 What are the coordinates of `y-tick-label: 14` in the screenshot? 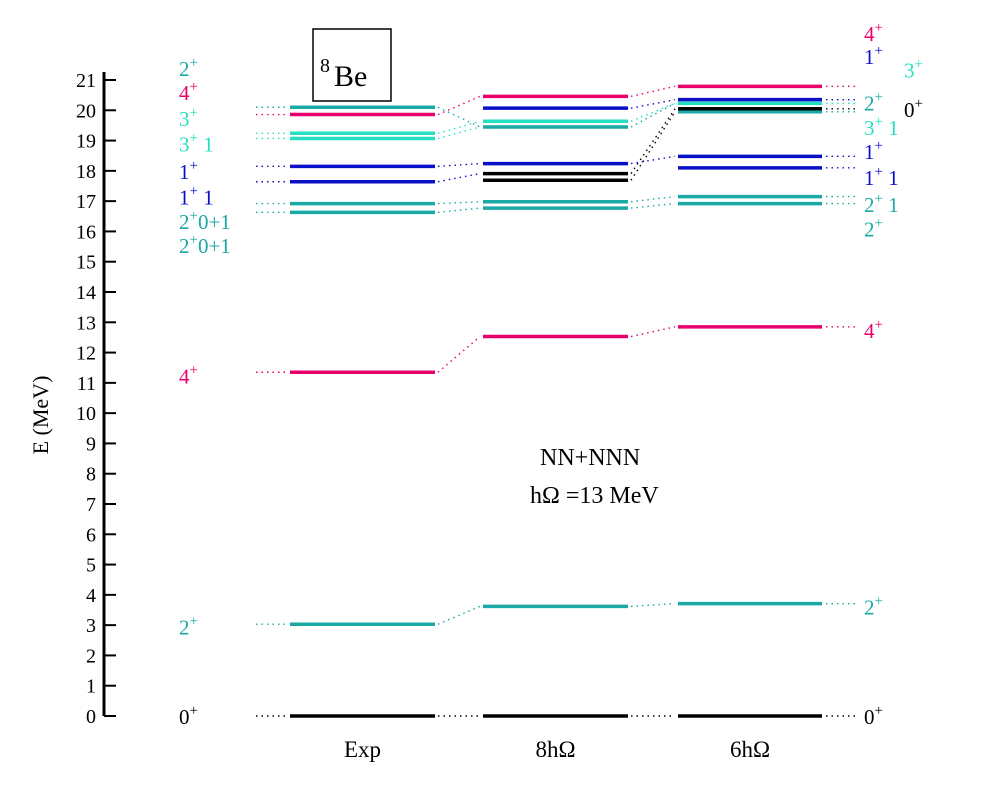 It's located at (86, 293).